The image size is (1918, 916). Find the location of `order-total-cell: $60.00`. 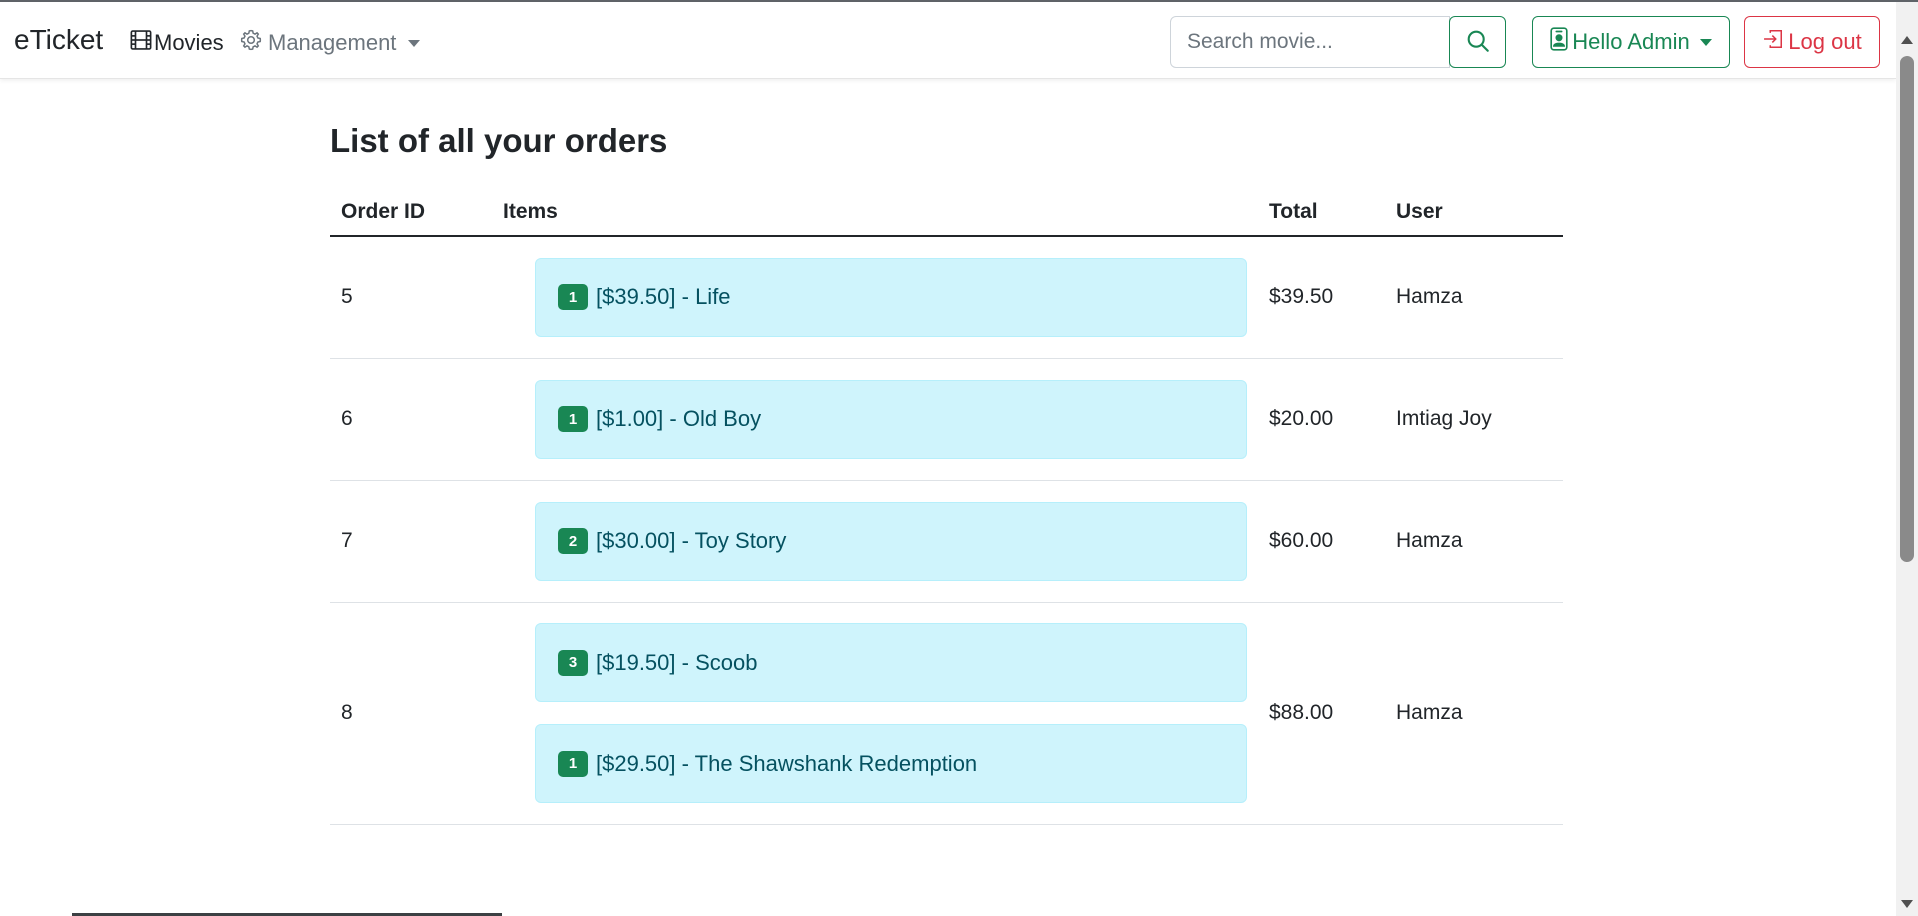

order-total-cell: $60.00 is located at coordinates (1321, 541).